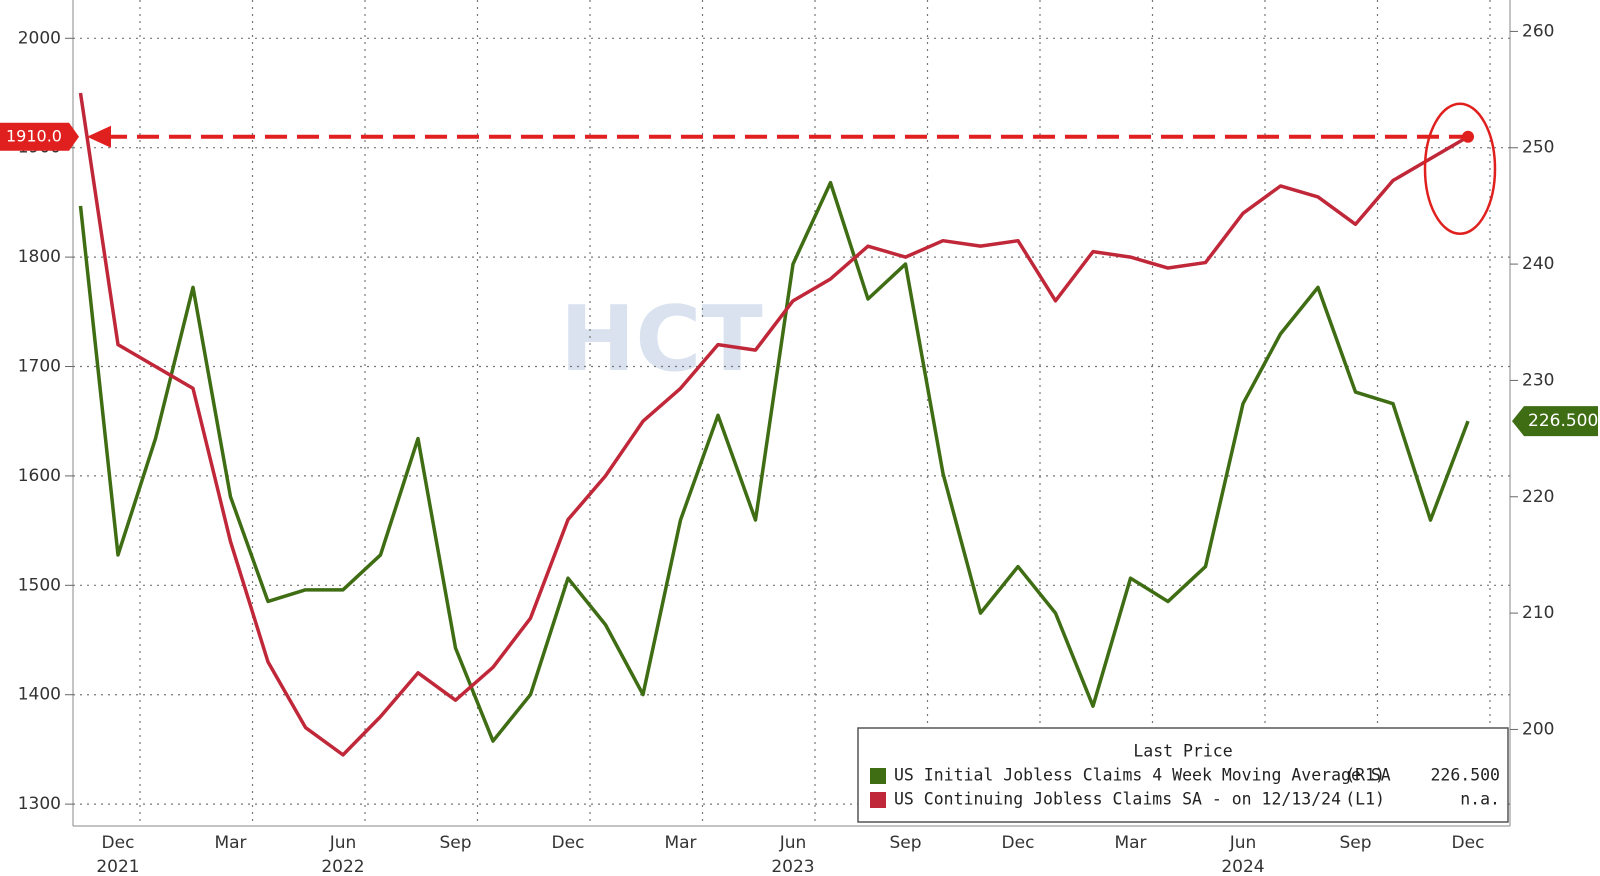 The image size is (1600, 876). Describe the element at coordinates (39, 257) in the screenshot. I see `y-tick-label: 1800` at that location.